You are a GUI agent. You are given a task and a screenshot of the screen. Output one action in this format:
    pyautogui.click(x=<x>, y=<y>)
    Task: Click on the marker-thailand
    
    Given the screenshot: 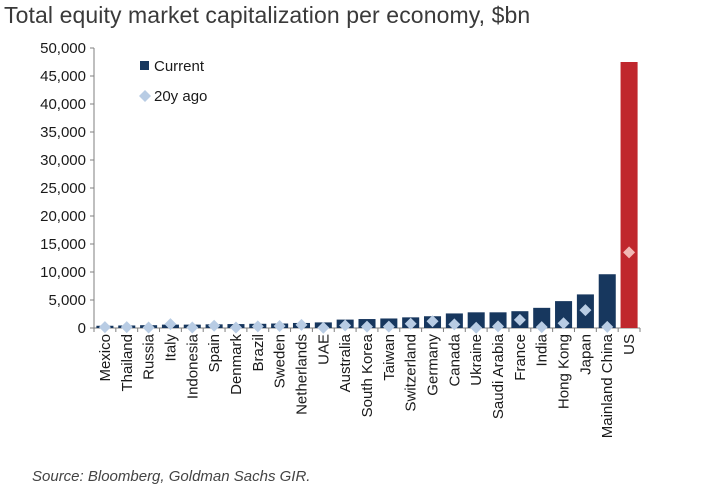 What is the action you would take?
    pyautogui.click(x=126, y=327)
    